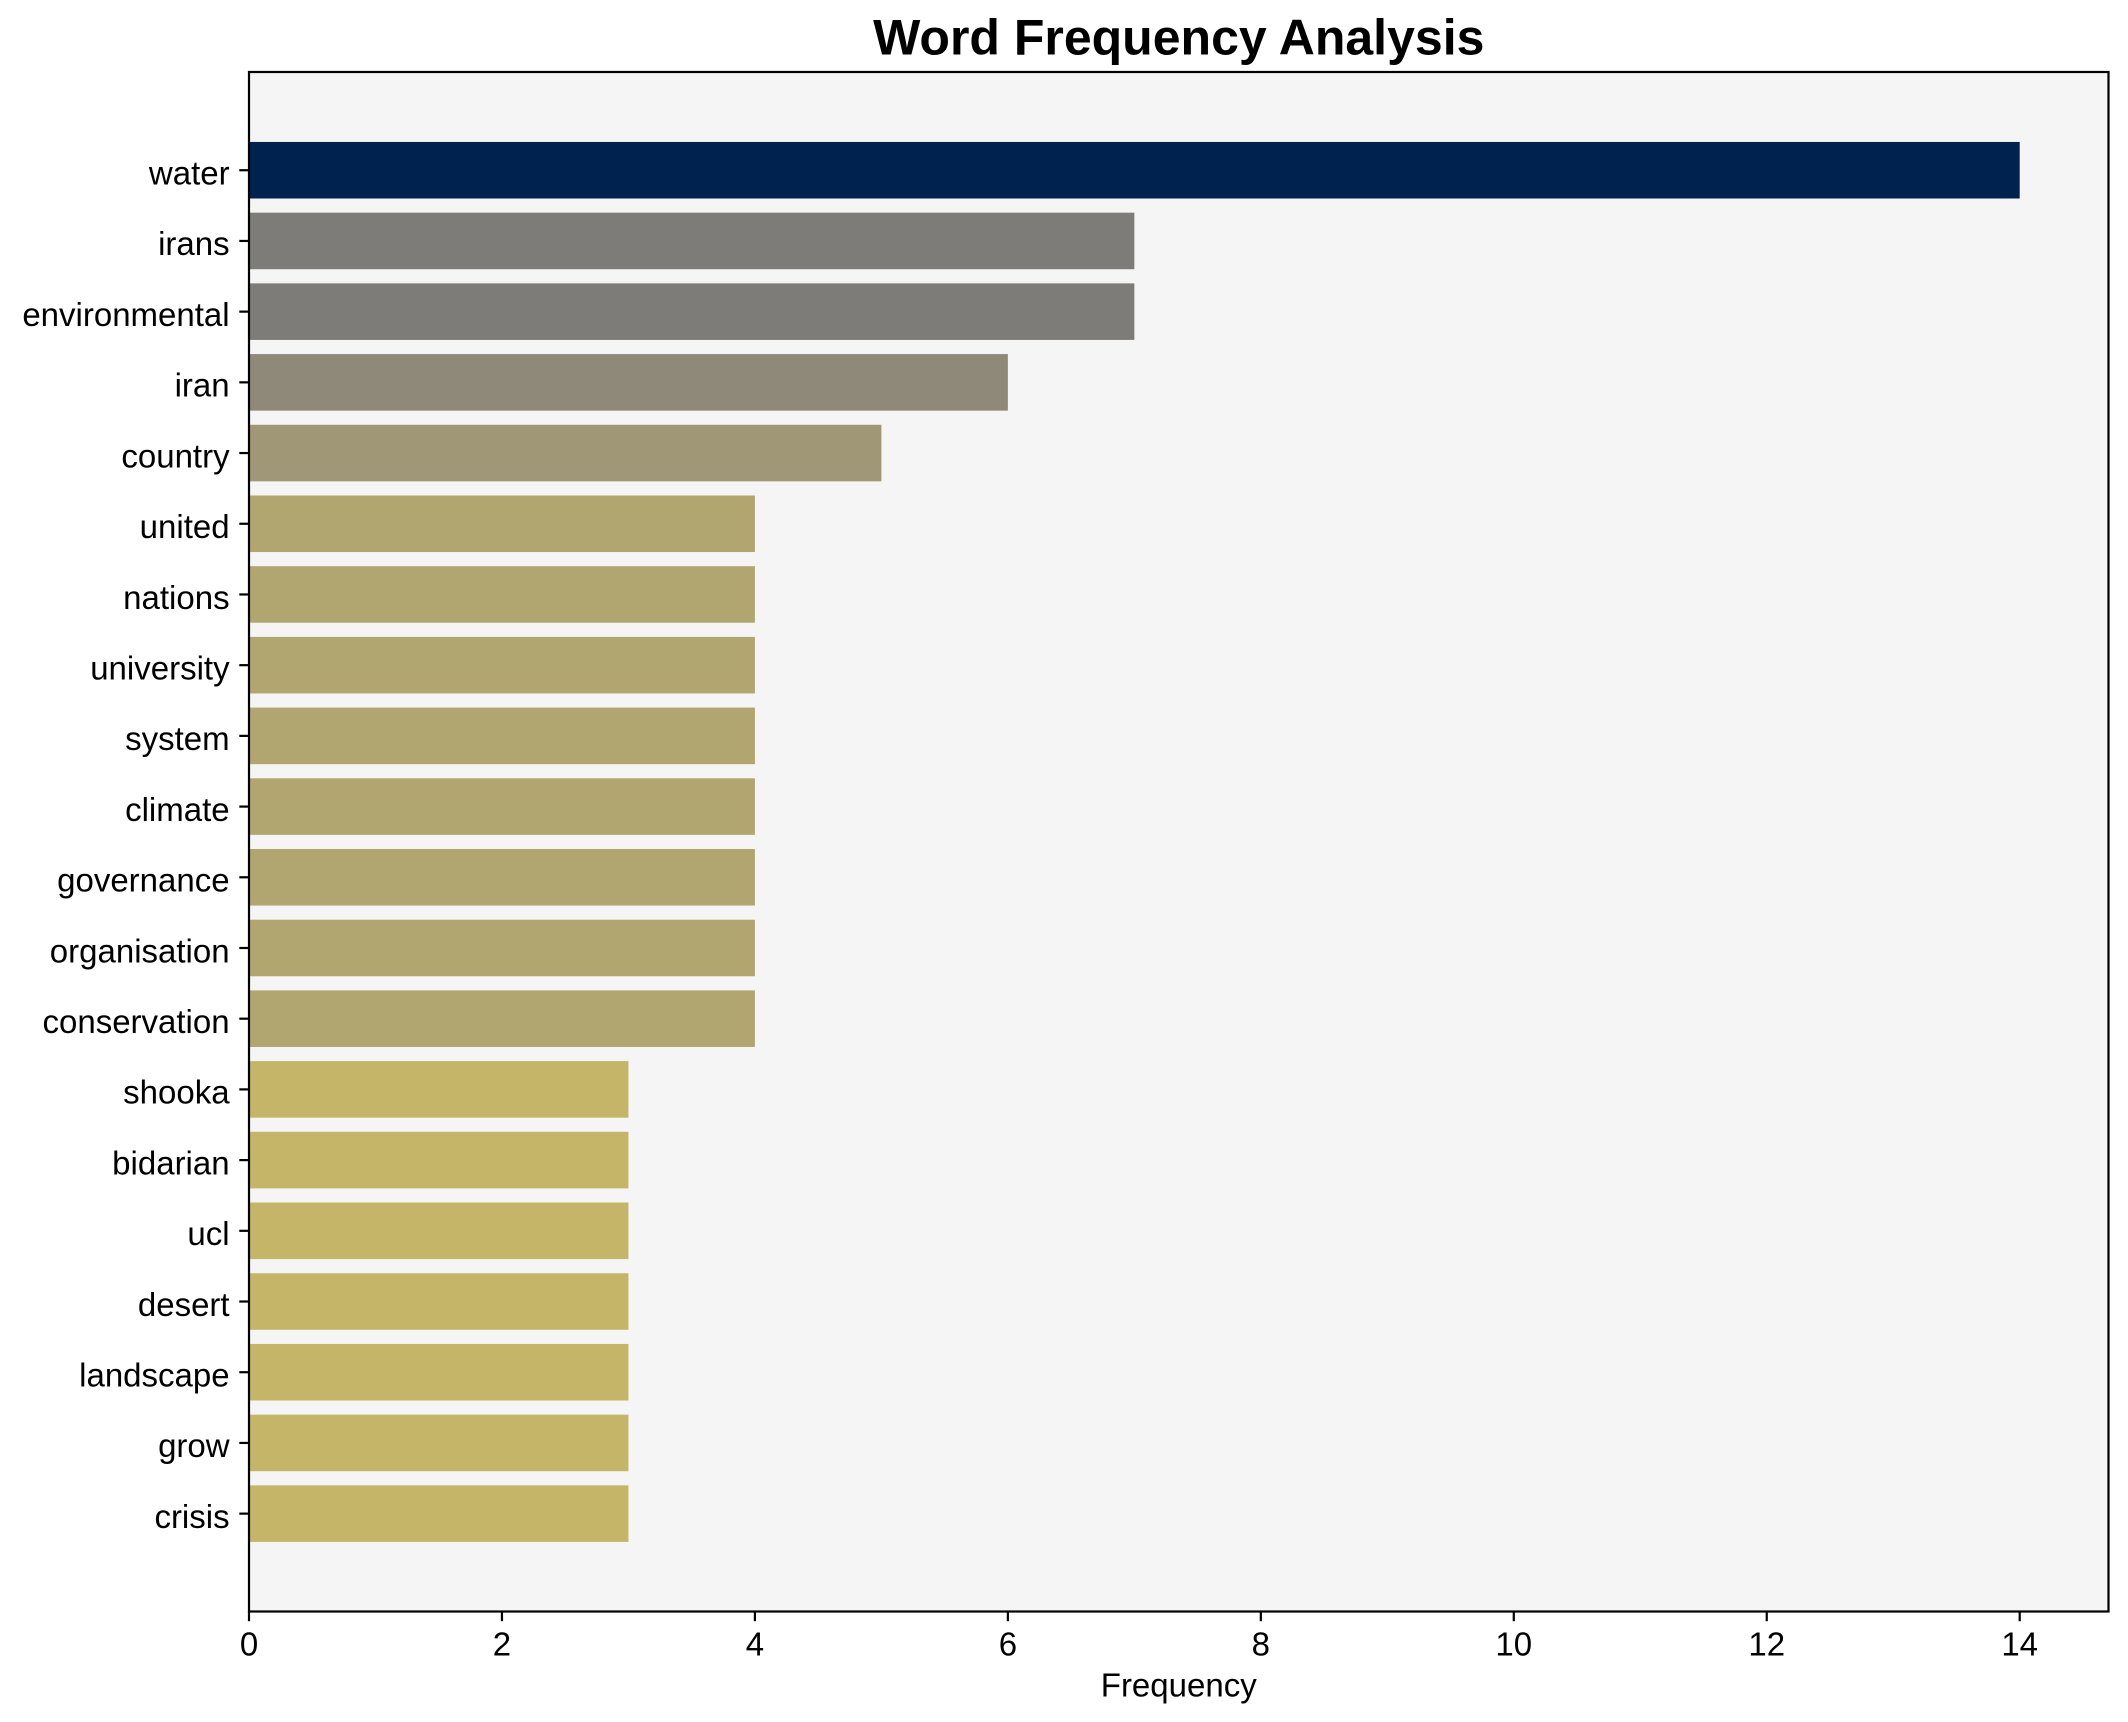 The width and height of the screenshot is (2128, 1722). What do you see at coordinates (502, 1644) in the screenshot?
I see `svg-text: 2` at bounding box center [502, 1644].